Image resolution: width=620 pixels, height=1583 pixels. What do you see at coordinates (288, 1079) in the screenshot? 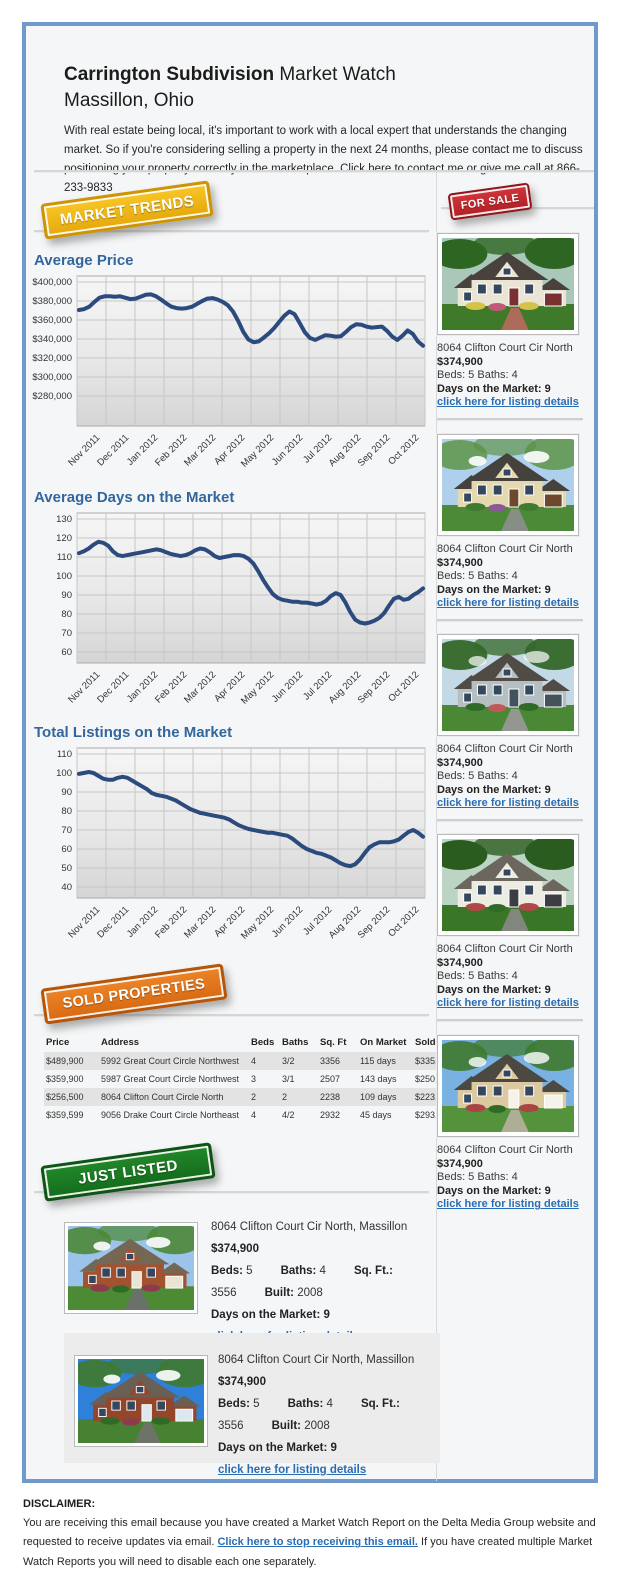
I see `cell-baths: 3/1` at bounding box center [288, 1079].